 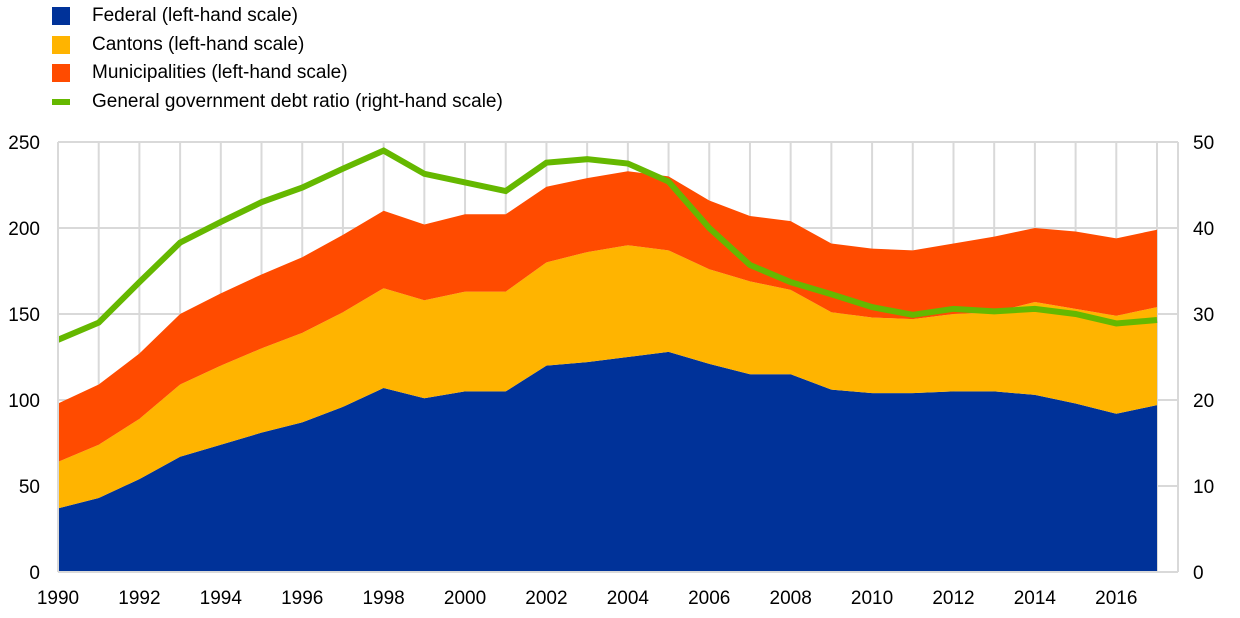 What do you see at coordinates (1203, 487) in the screenshot?
I see `y2-tick-label: 10` at bounding box center [1203, 487].